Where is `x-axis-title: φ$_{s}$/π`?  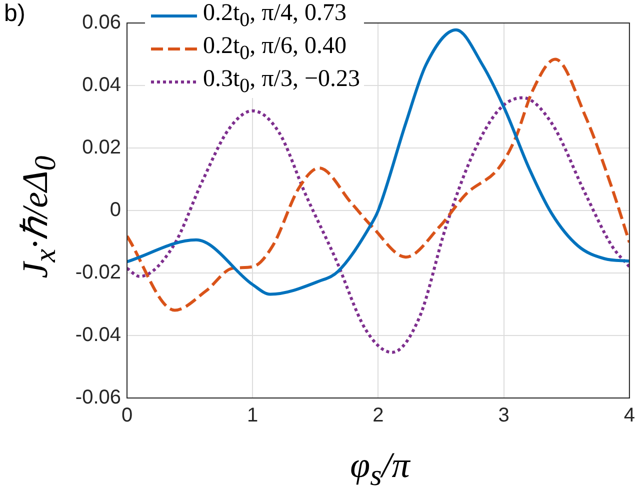 x-axis-title: φ$_{s}$/π is located at coordinates (380, 469).